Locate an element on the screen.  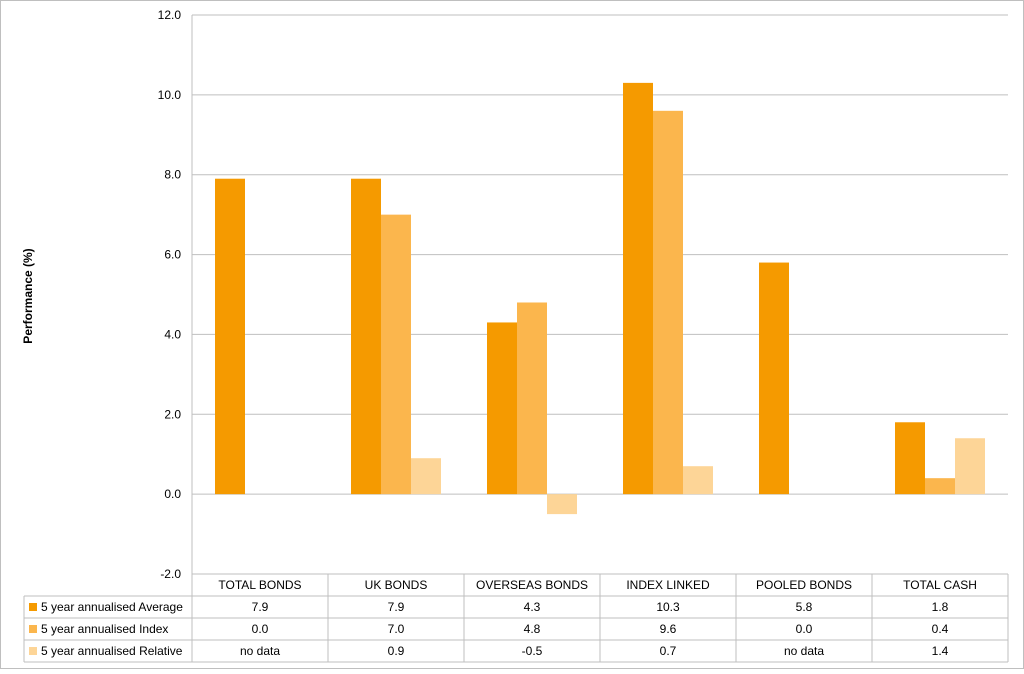
table-cell: 0.4 is located at coordinates (940, 629).